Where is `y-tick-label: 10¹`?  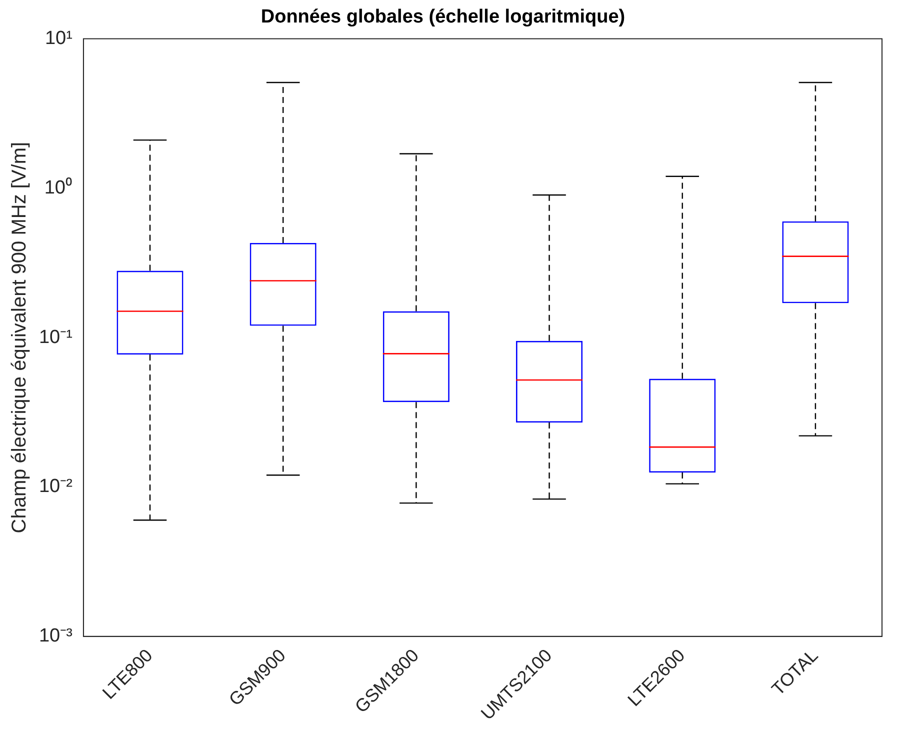
y-tick-label: 10¹ is located at coordinates (58, 39).